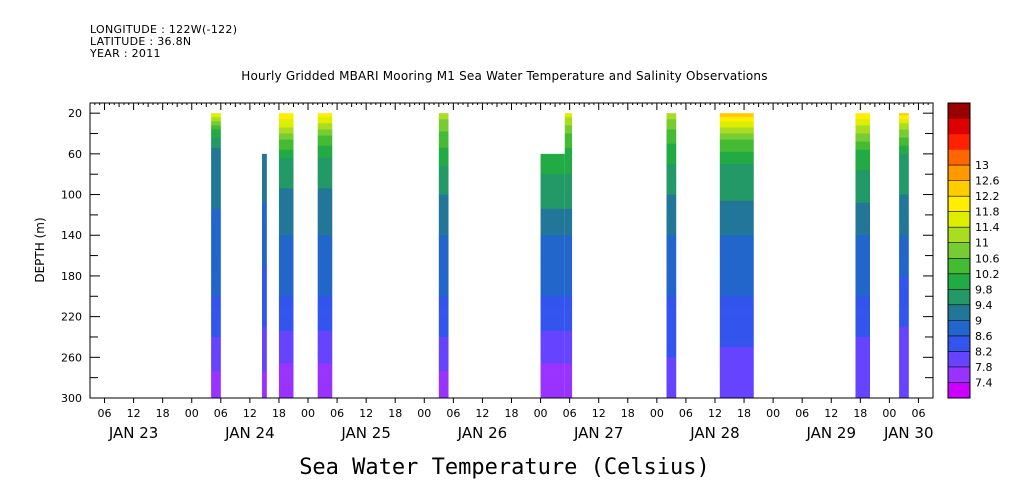  Describe the element at coordinates (71, 317) in the screenshot. I see `y-tick-label: 220` at that location.